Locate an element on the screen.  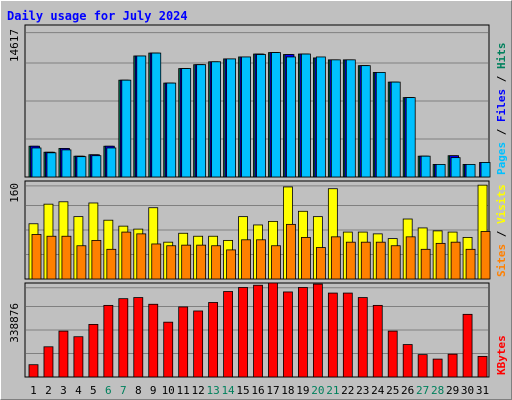
x-tick-label-20: 20 is located at coordinates (317, 390).